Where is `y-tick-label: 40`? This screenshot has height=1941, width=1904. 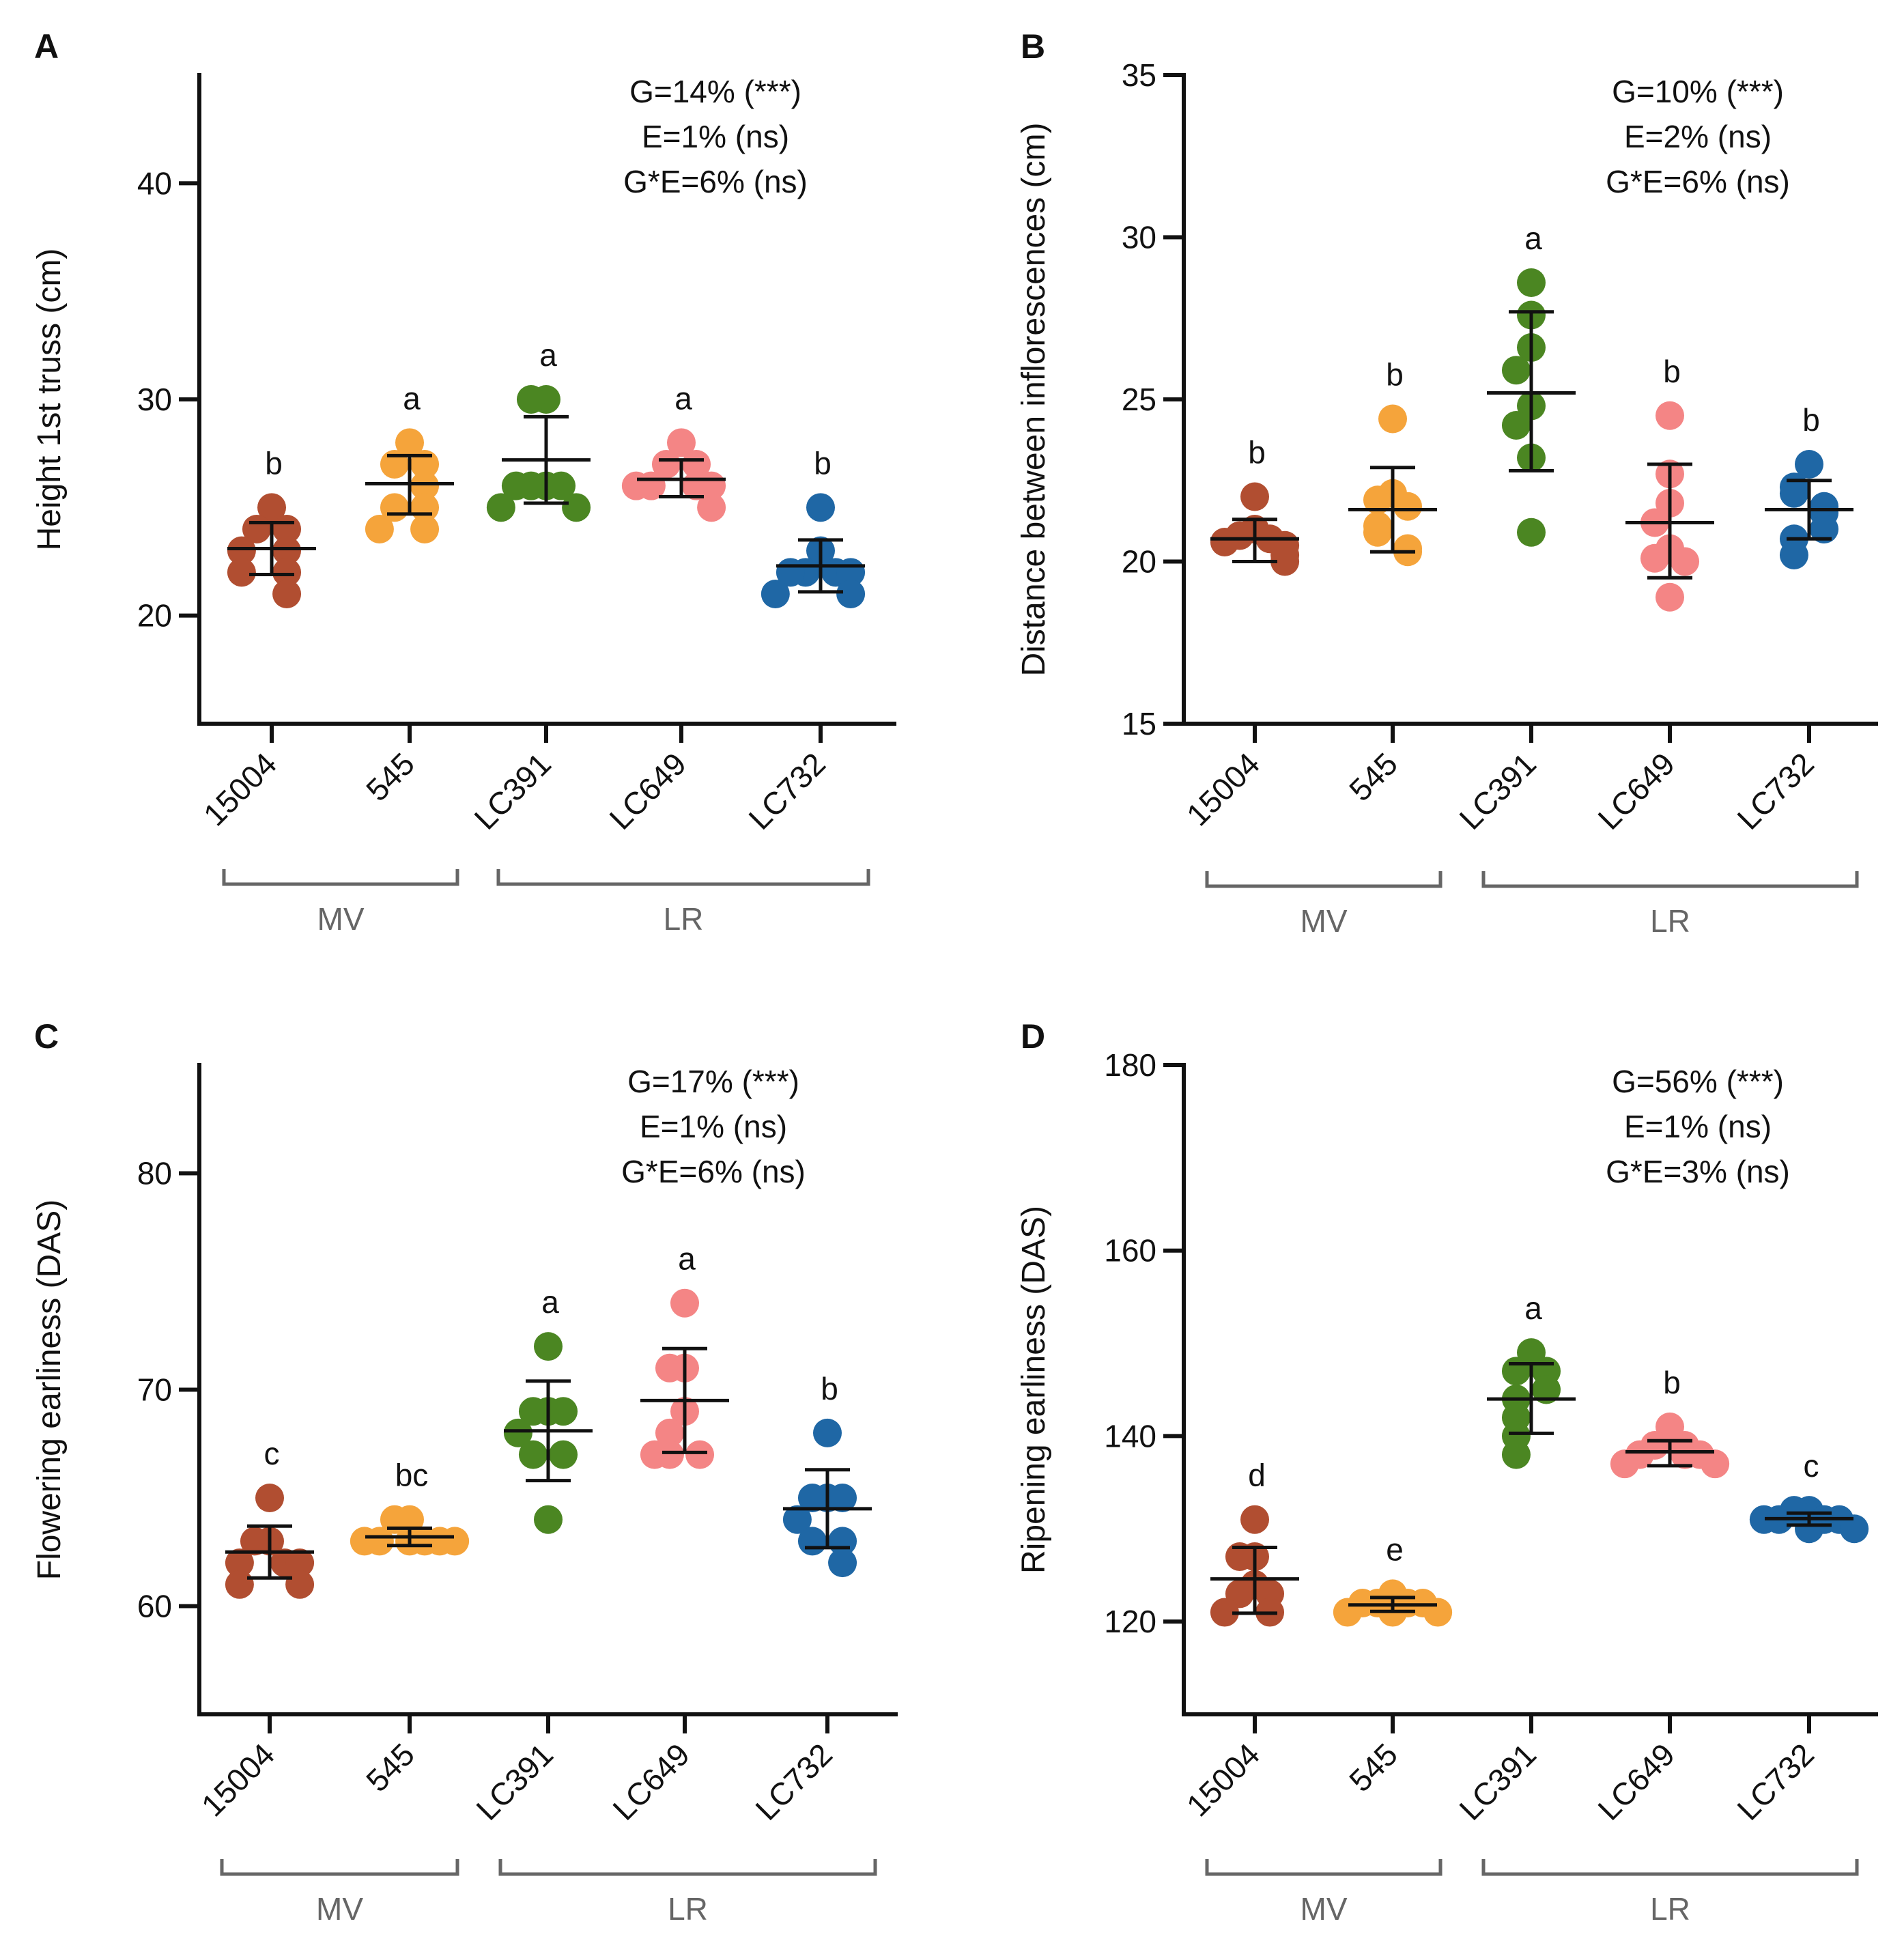
y-tick-label: 40 is located at coordinates (154, 183).